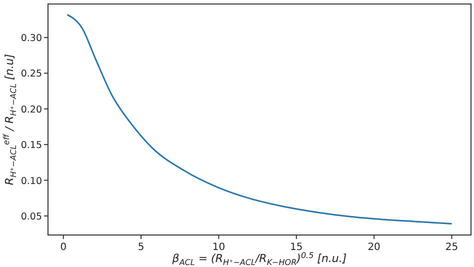  I want to click on x-tick-label: 20, so click(374, 247).